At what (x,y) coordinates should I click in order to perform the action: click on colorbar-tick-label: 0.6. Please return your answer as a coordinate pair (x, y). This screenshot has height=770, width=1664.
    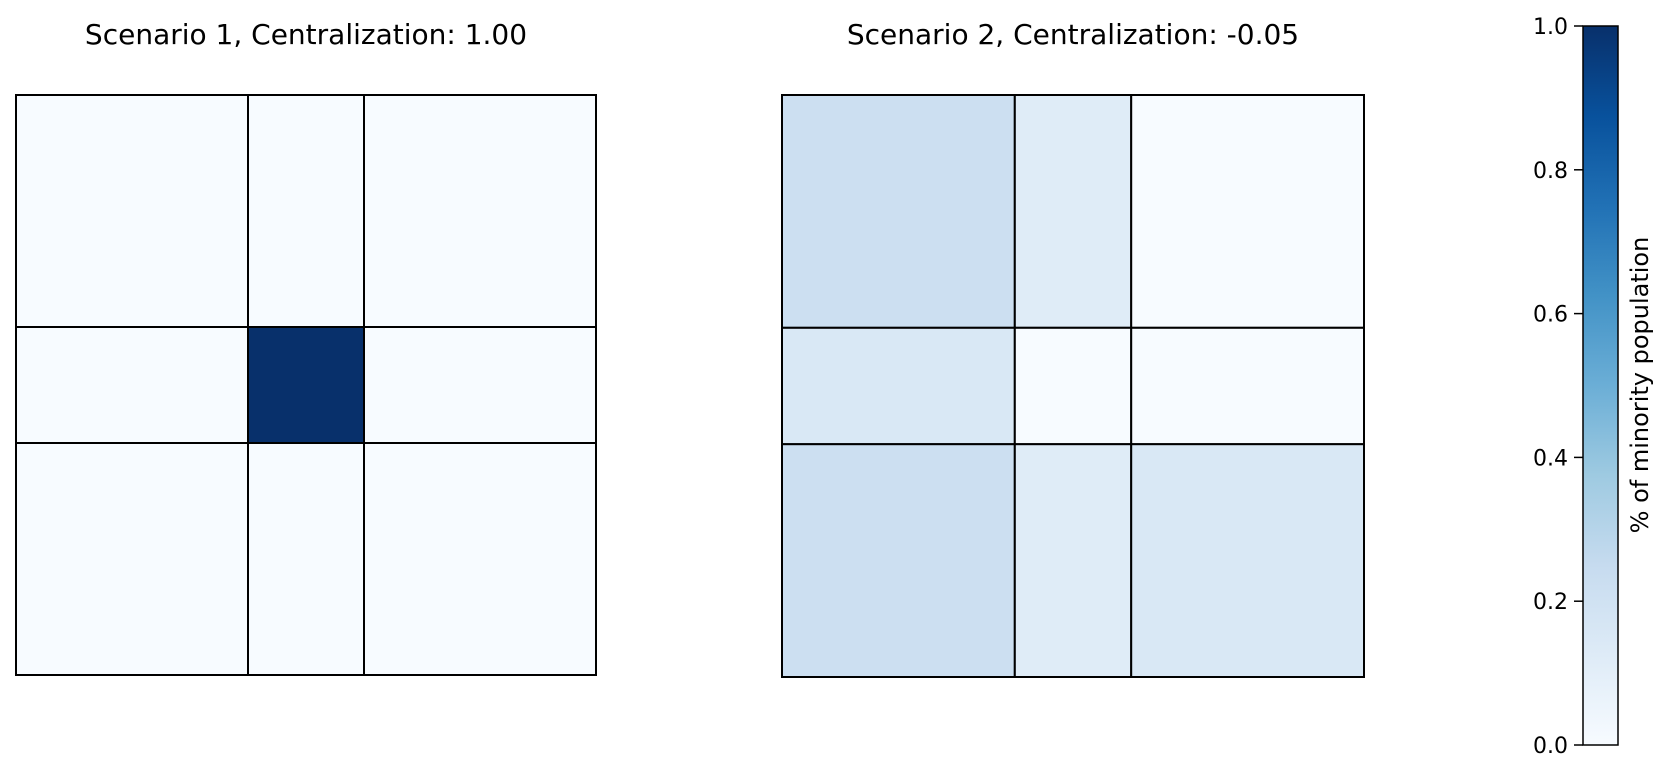
    Looking at the image, I should click on (1550, 315).